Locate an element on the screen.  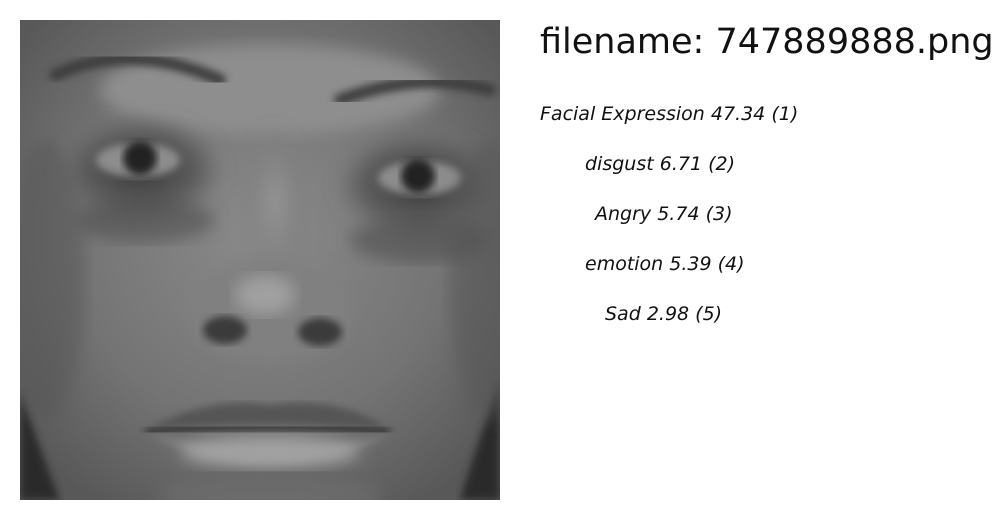
prediction-score: 2.98 is located at coordinates (668, 314).